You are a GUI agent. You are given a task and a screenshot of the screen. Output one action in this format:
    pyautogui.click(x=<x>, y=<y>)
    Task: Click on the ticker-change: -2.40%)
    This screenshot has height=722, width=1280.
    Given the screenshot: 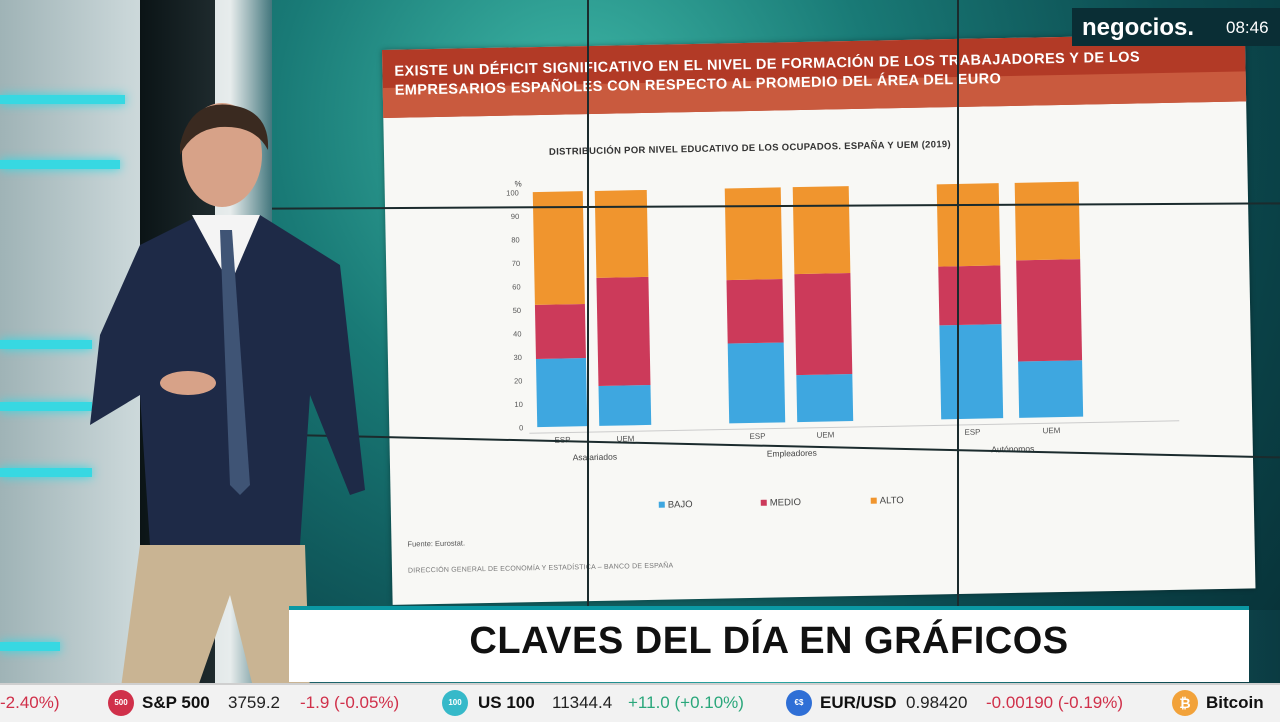 What is the action you would take?
    pyautogui.click(x=30, y=702)
    